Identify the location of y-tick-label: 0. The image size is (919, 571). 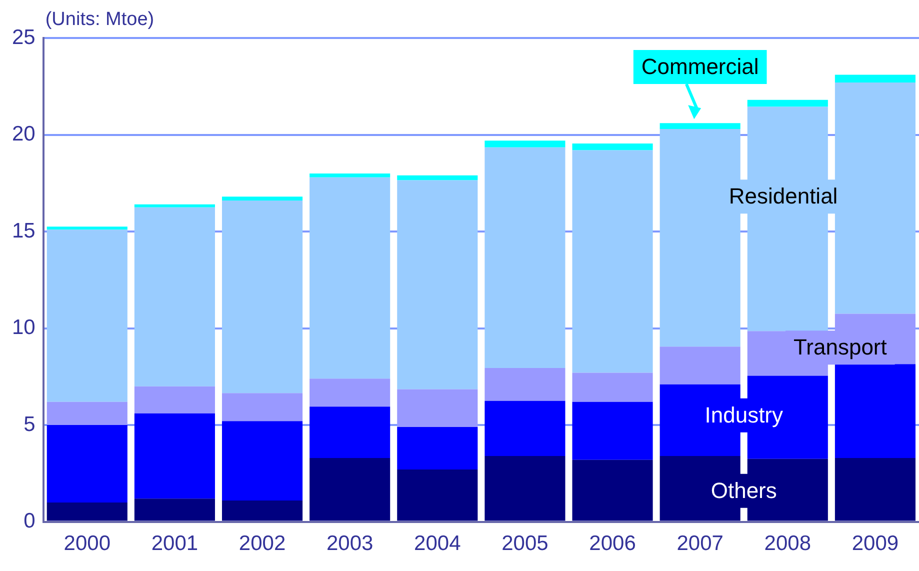
(30, 521).